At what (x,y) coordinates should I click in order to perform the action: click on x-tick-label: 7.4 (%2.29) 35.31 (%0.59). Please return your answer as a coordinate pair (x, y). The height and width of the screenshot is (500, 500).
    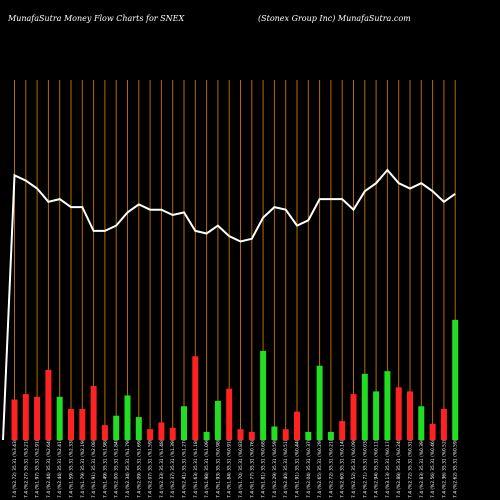
    Looking at the image, I should click on (275, 468).